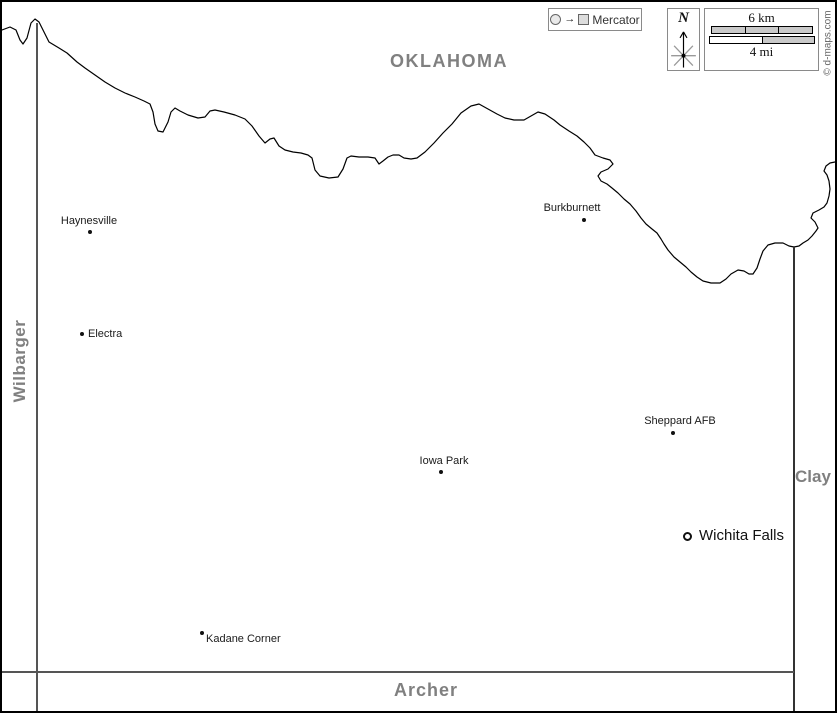  I want to click on town-dot-burkburnett, so click(584, 220).